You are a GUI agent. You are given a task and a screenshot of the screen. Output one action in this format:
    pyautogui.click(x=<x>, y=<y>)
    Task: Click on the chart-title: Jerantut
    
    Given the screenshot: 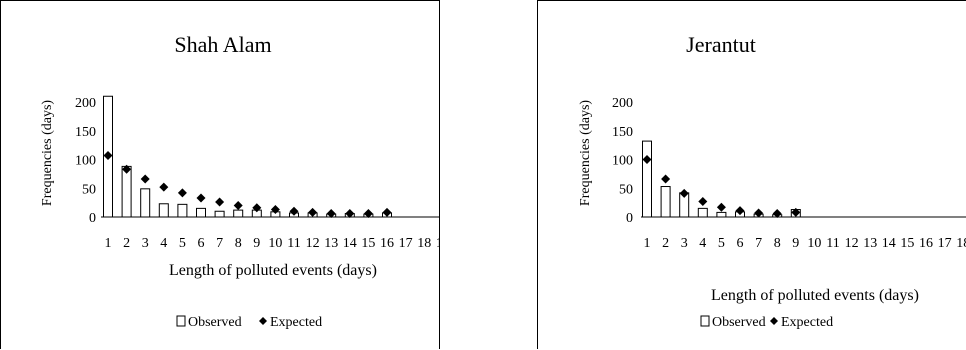 What is the action you would take?
    pyautogui.click(x=721, y=44)
    